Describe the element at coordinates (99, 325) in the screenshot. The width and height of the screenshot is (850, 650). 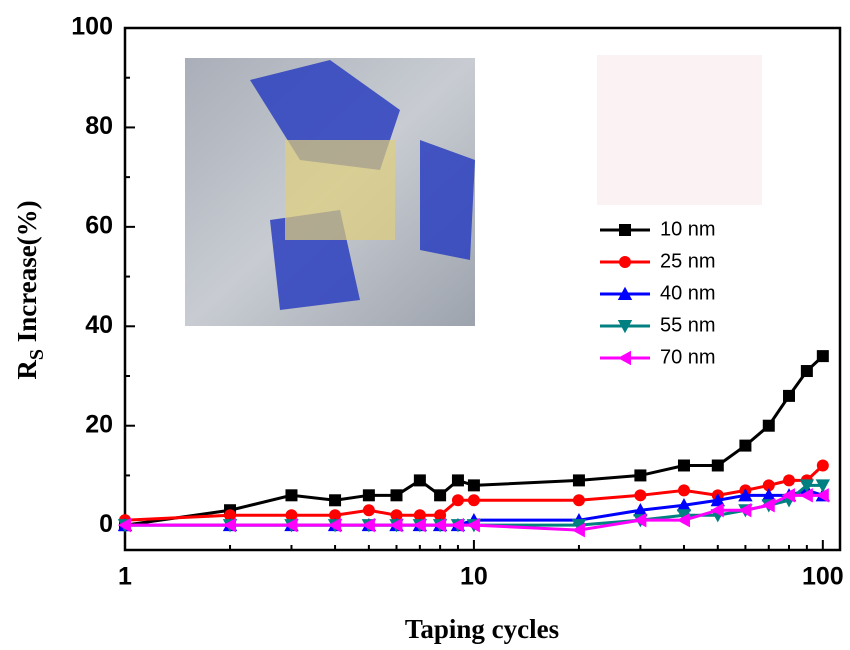
I see `y-tick-label: 40` at that location.